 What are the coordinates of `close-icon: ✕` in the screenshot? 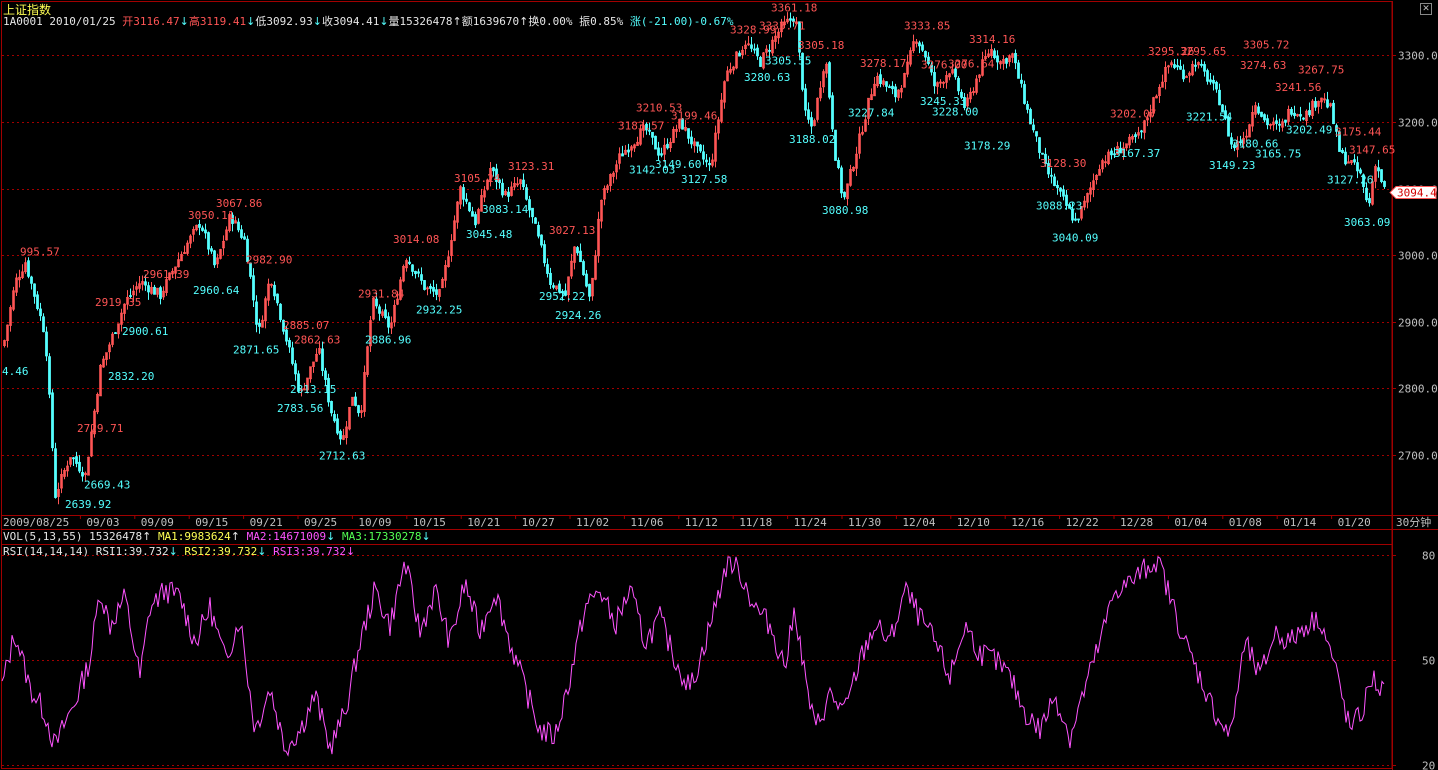 It's located at (1426, 9).